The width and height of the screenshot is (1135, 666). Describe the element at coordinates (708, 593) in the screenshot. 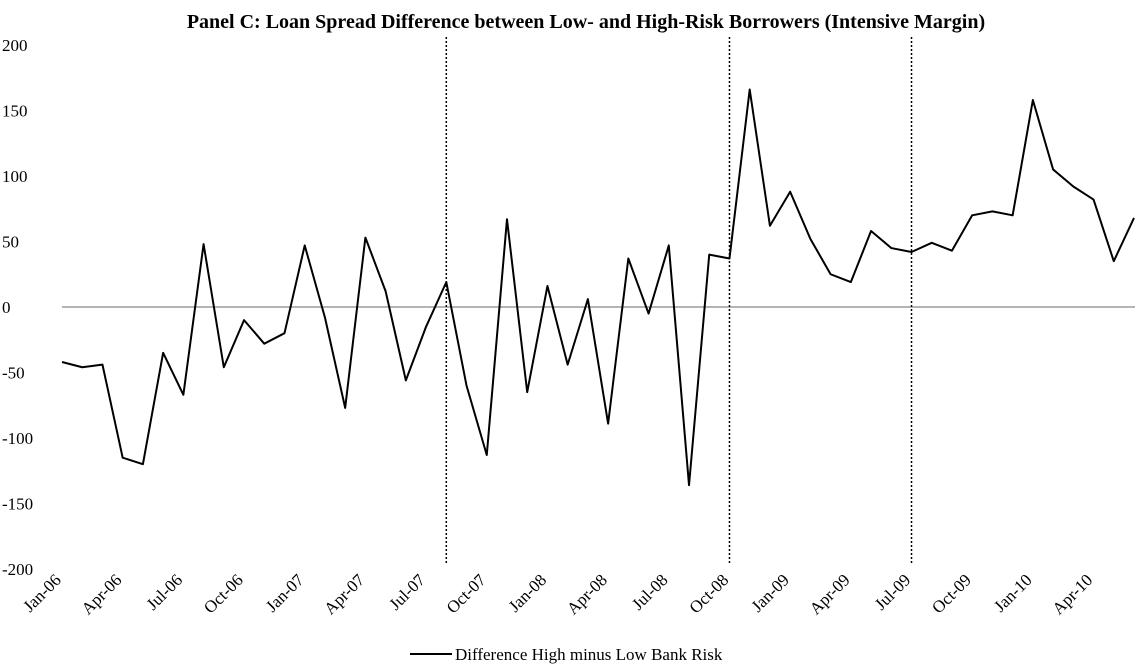

I see `x-tick-label: Oct-08` at that location.